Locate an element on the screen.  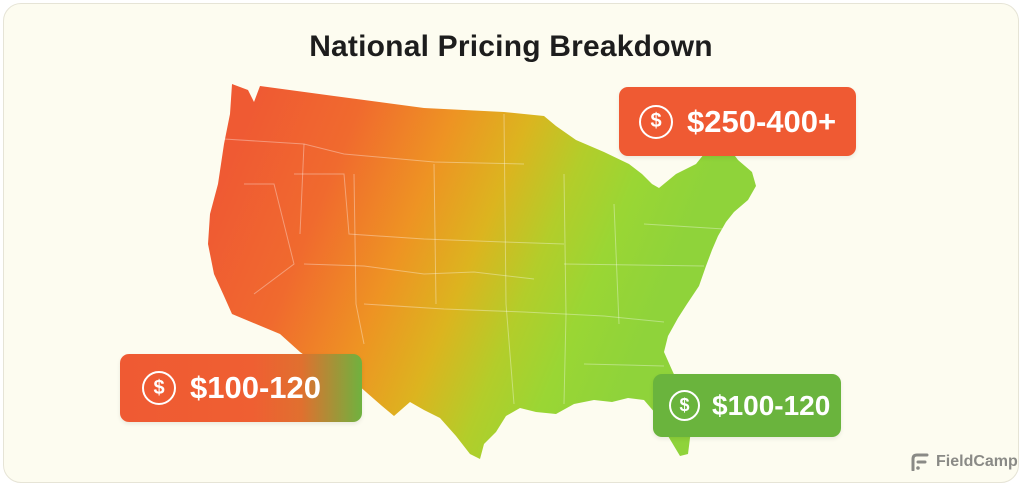
price-range-label: $250-400+ is located at coordinates (762, 121).